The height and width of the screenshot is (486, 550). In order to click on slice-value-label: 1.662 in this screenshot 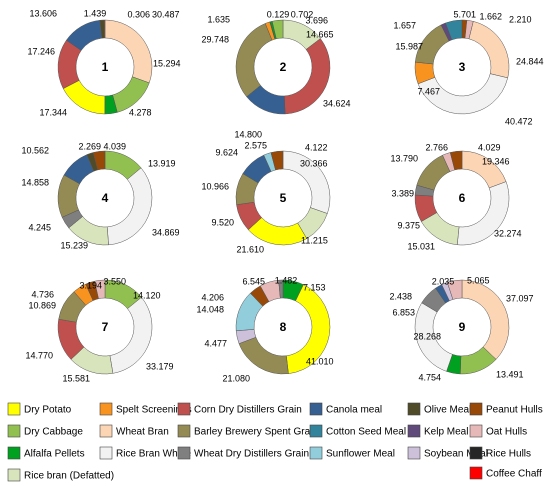, I will do `click(490, 16)`.